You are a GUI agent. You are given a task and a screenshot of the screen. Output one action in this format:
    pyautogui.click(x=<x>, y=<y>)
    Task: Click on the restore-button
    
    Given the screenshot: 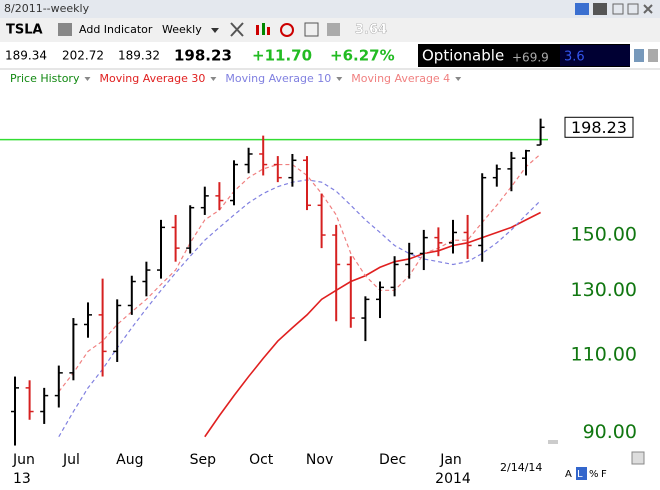 What is the action you would take?
    pyautogui.click(x=618, y=9)
    